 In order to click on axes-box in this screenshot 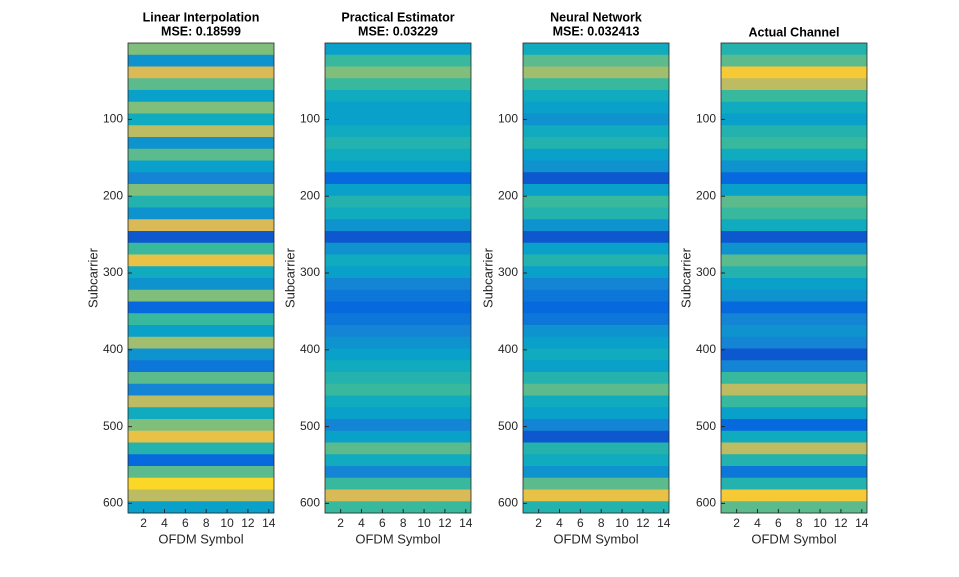, I will do `click(596, 278)`.